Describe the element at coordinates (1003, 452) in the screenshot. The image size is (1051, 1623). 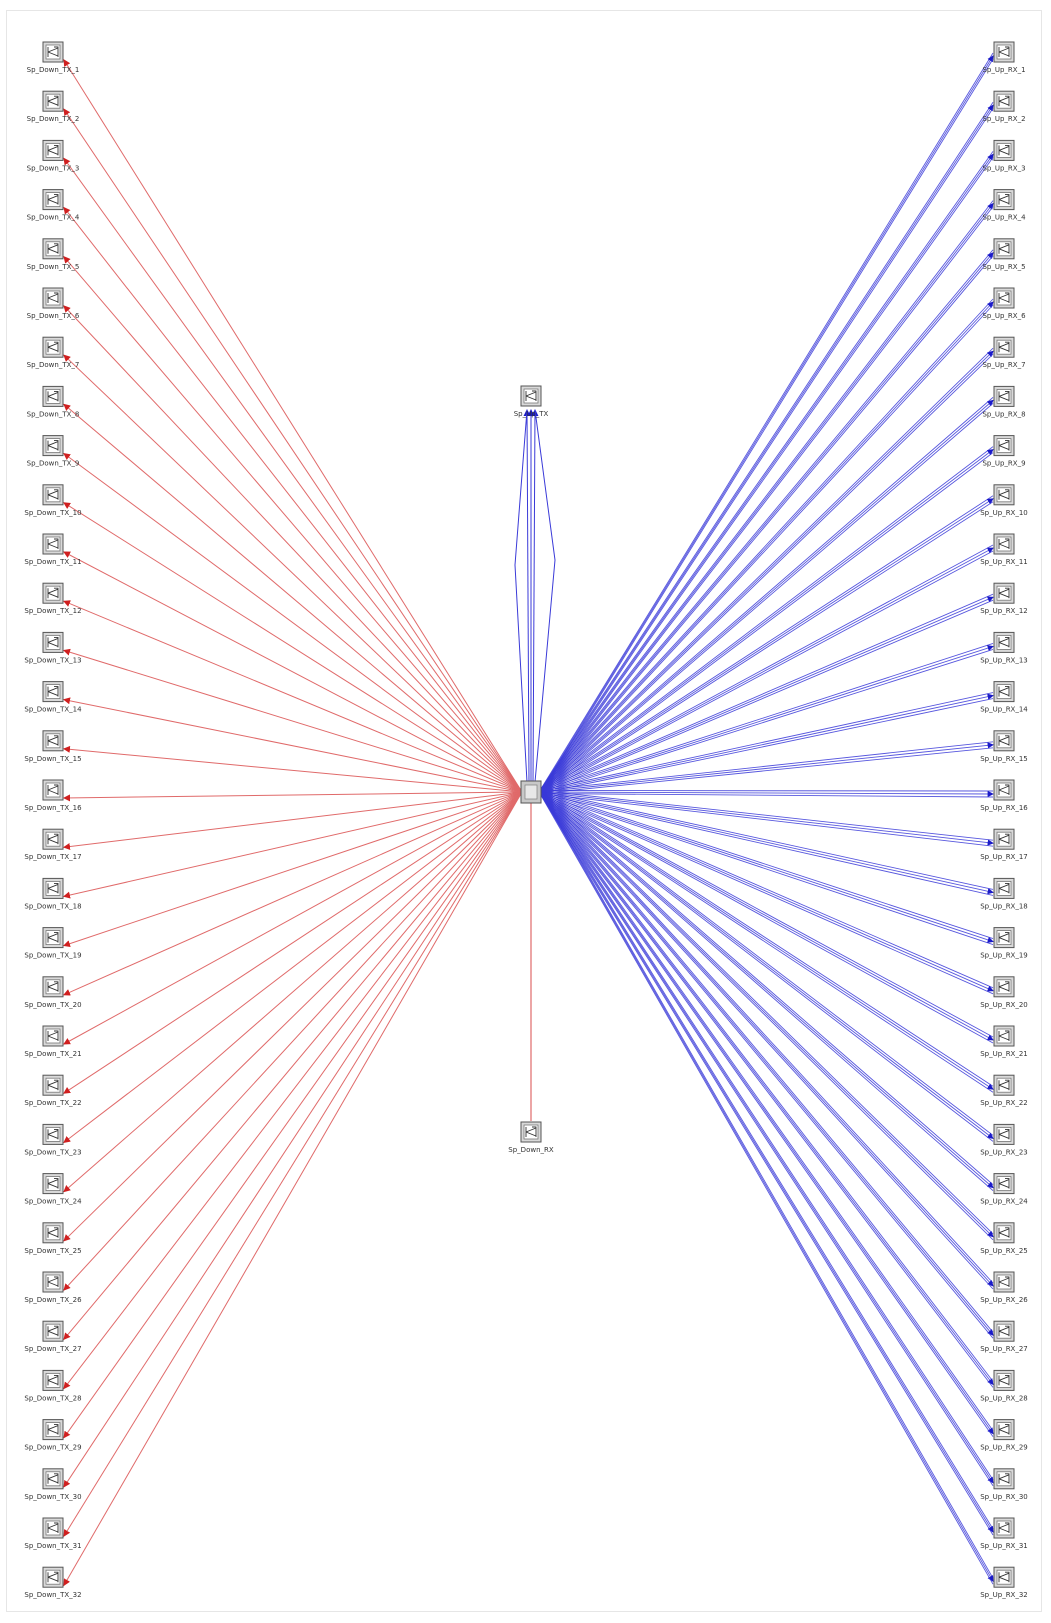
I see `right-node: Sp_Up_RX_9` at that location.